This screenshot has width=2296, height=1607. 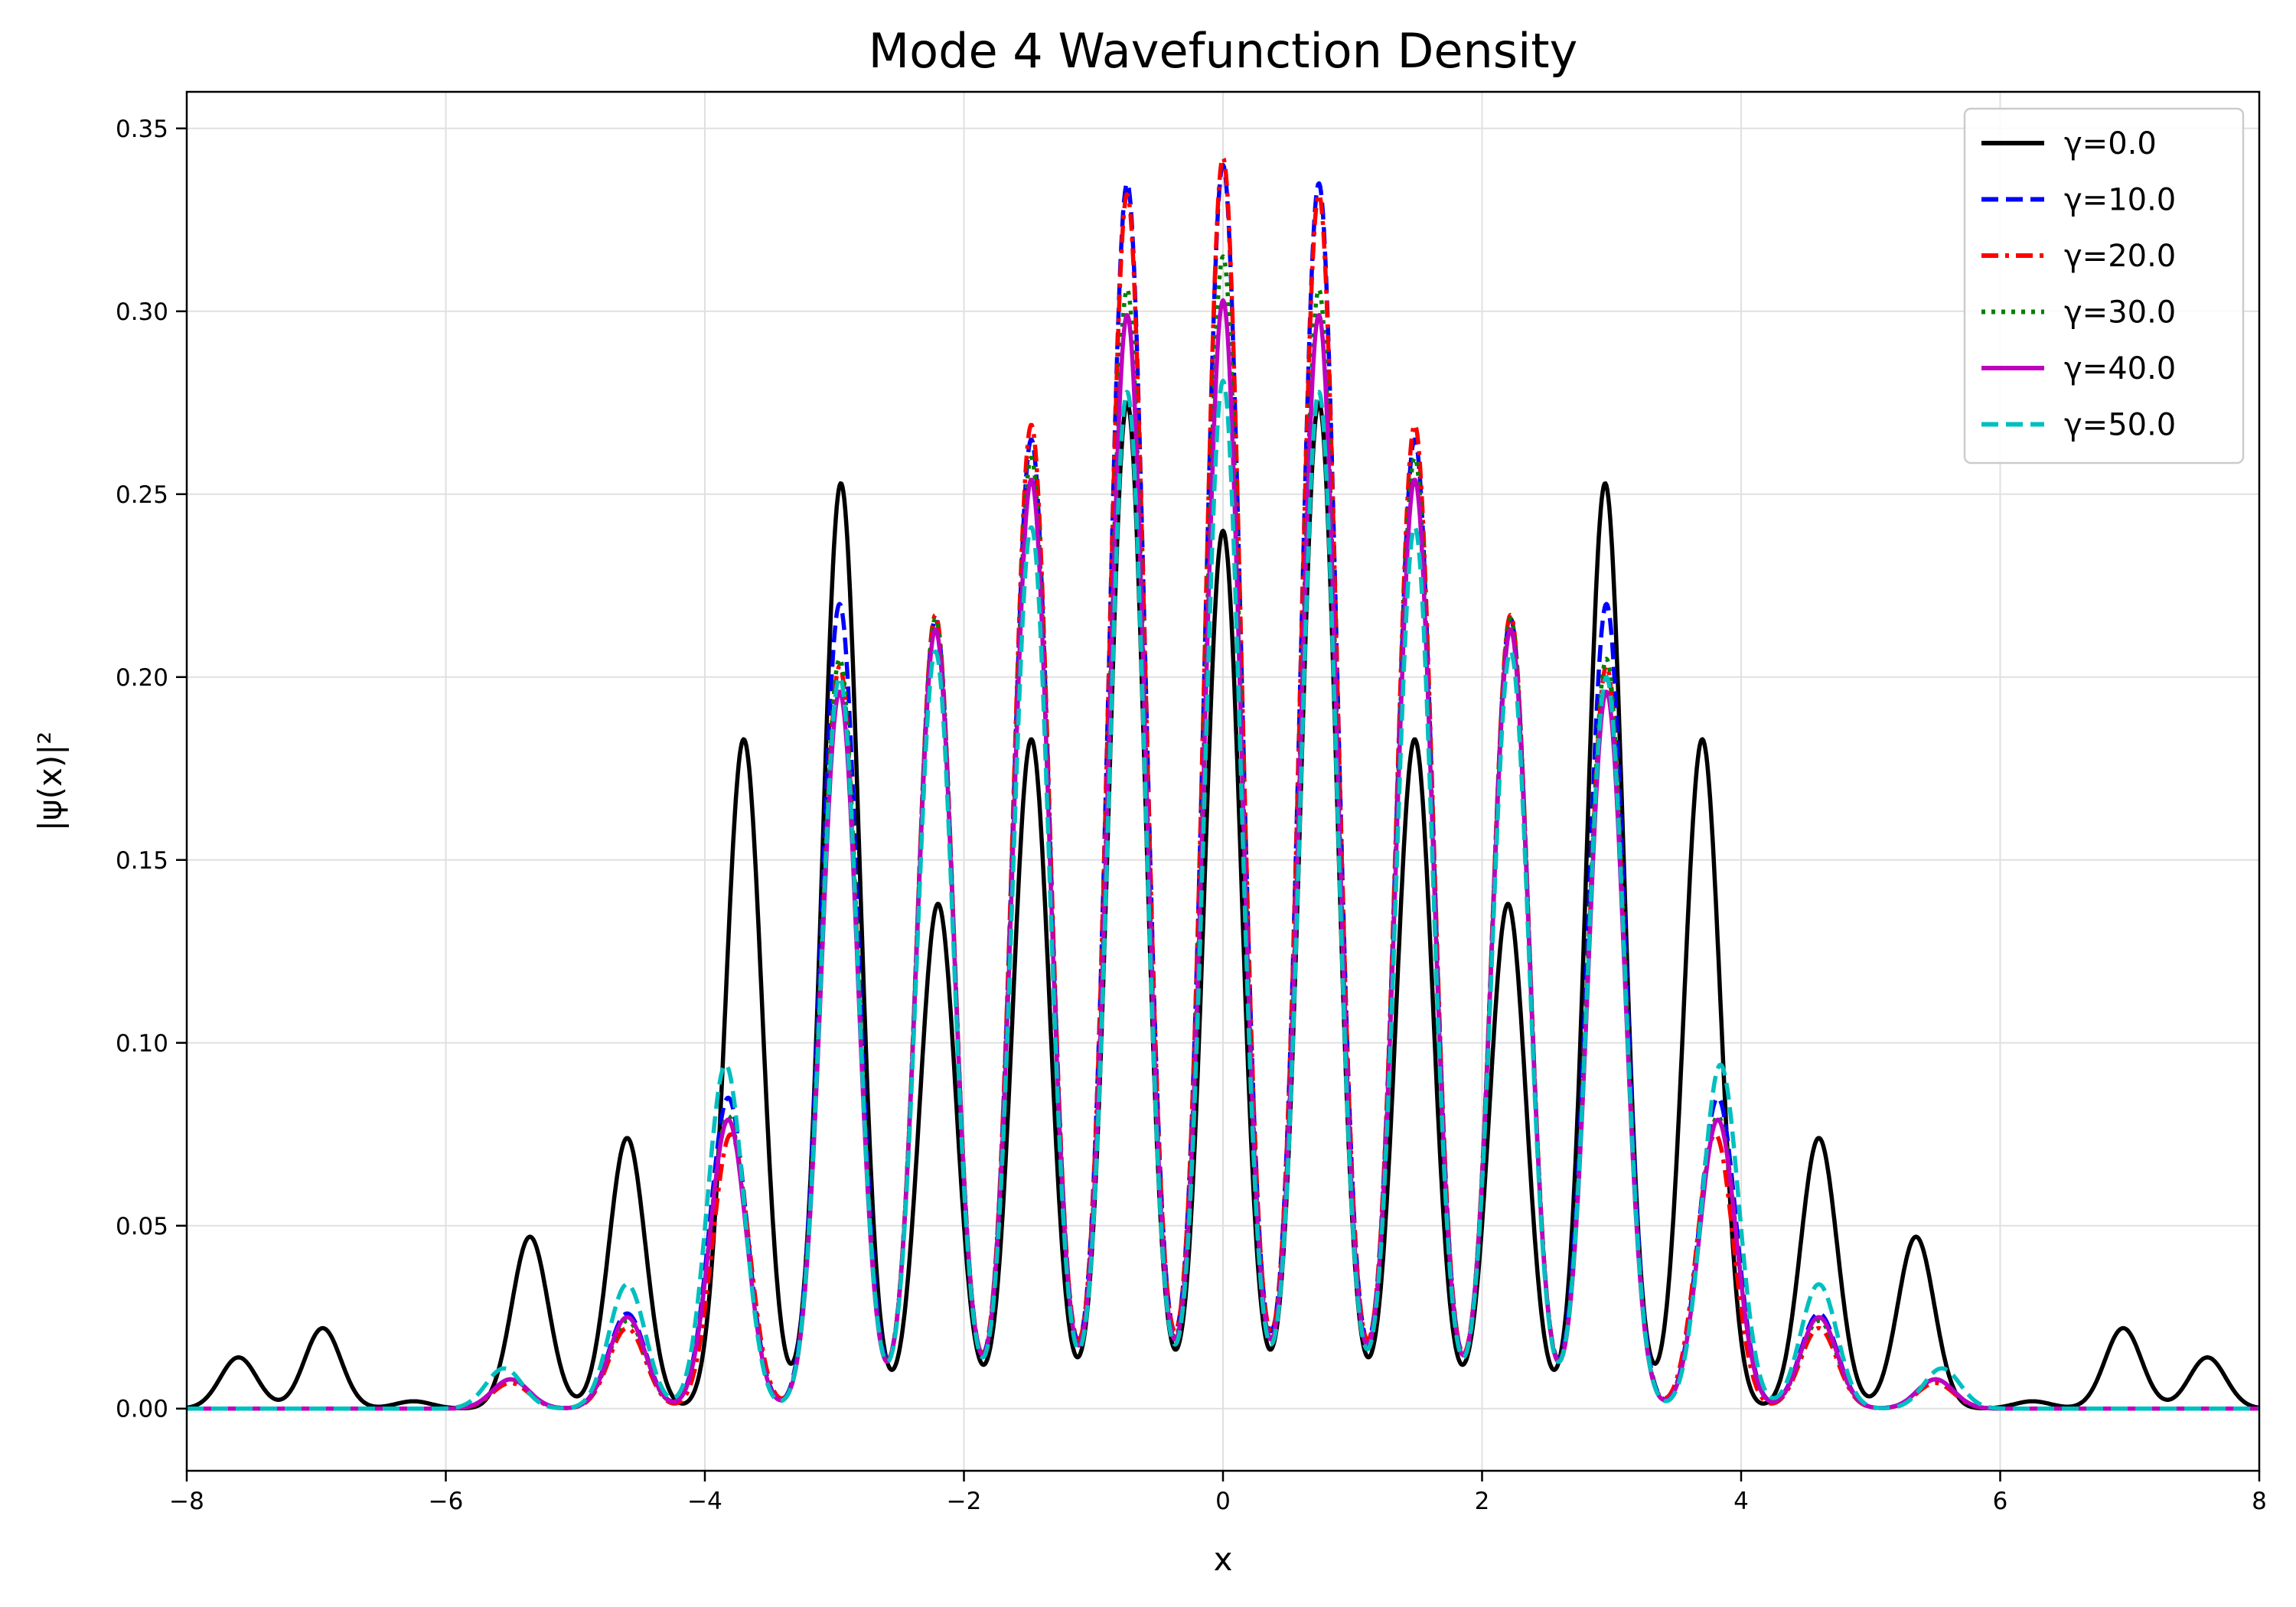 I want to click on x-axis-label: x, so click(x=1223, y=1559).